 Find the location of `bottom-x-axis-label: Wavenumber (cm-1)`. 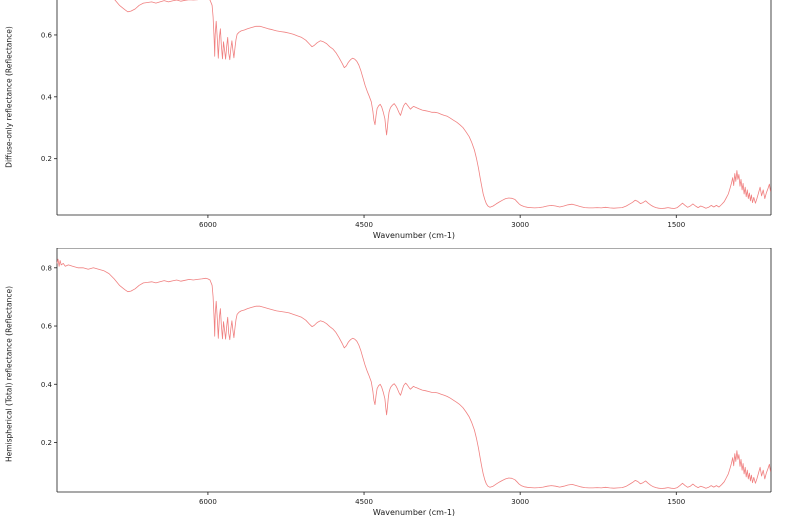

bottom-x-axis-label: Wavenumber (cm-1) is located at coordinates (414, 512).